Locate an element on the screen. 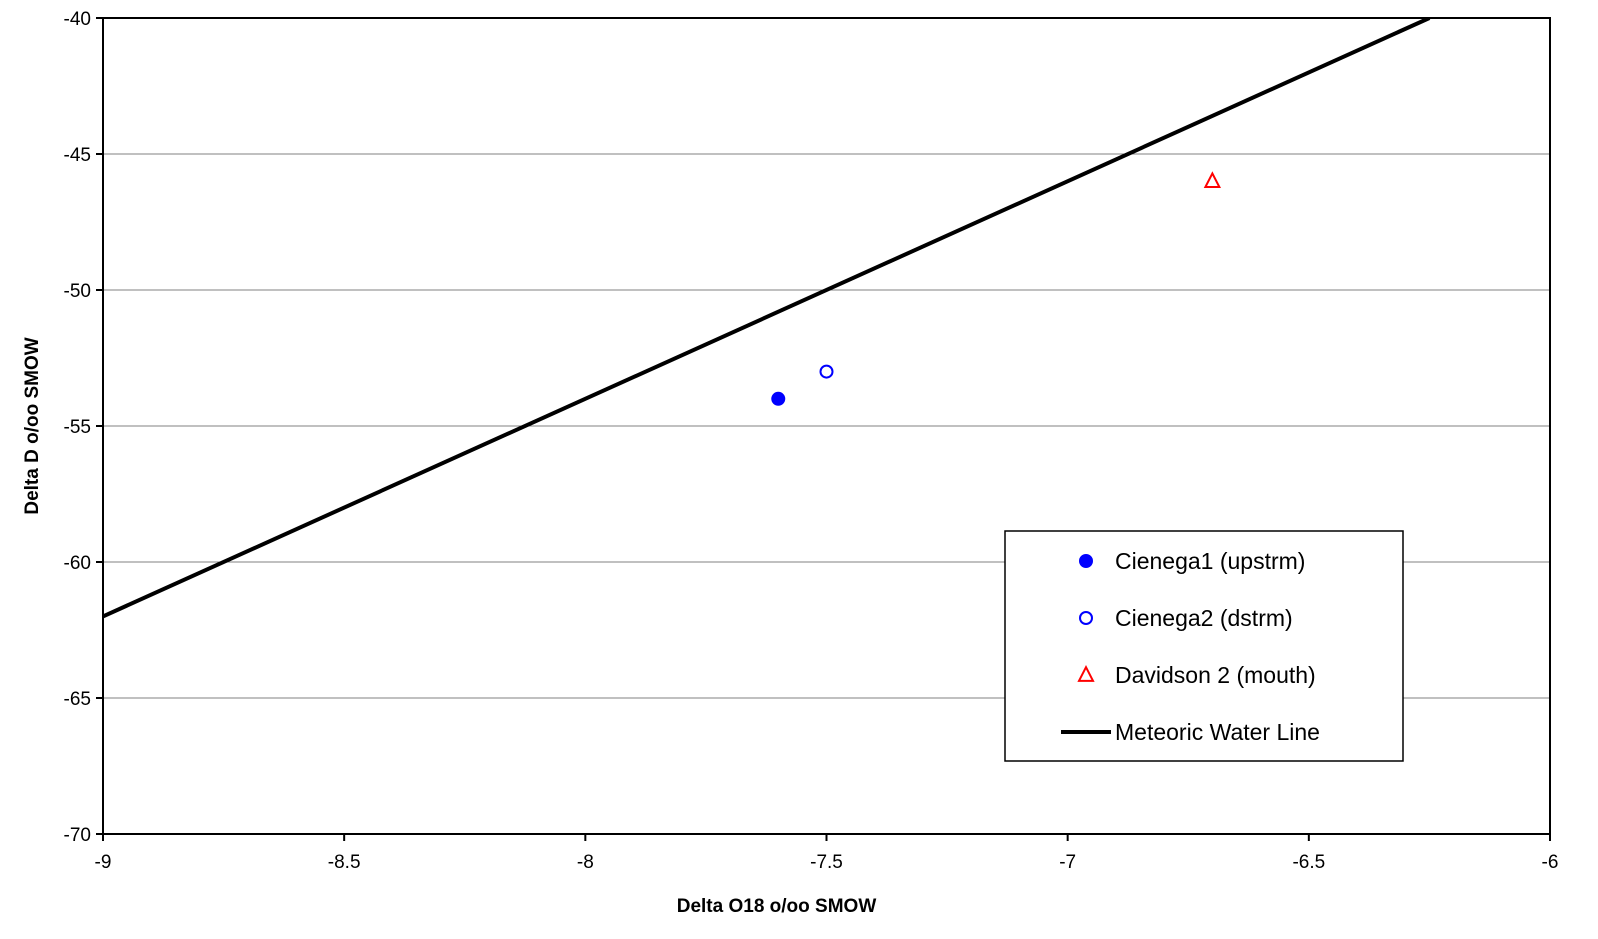 This screenshot has width=1598, height=939. x-tick-label: -8 is located at coordinates (585, 862).